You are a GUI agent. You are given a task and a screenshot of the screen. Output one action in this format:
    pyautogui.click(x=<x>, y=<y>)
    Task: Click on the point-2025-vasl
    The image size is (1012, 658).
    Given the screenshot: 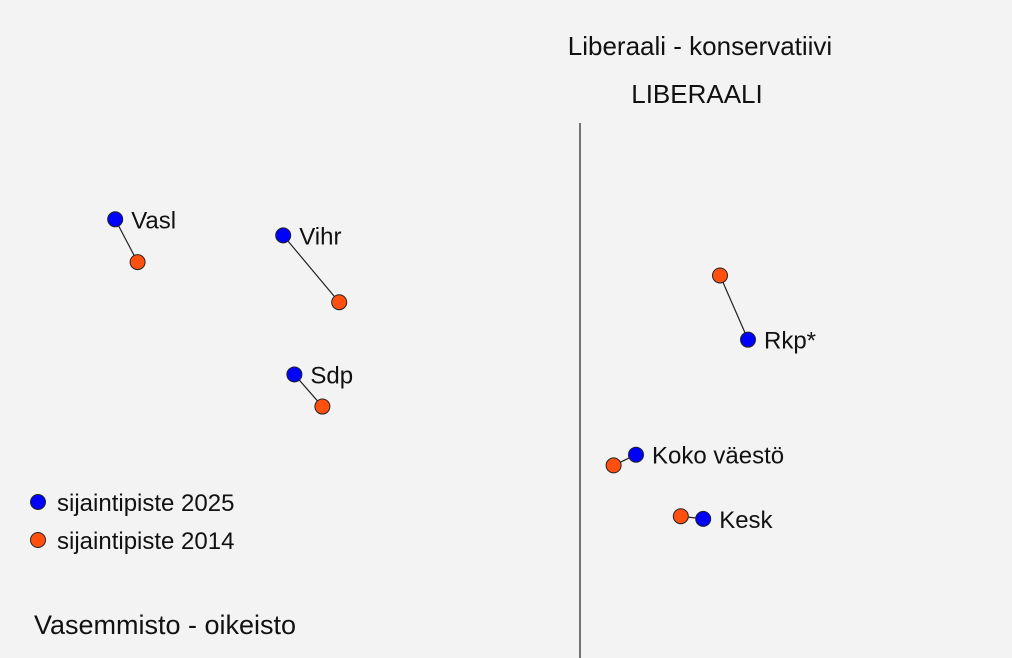 What is the action you would take?
    pyautogui.click(x=115, y=219)
    